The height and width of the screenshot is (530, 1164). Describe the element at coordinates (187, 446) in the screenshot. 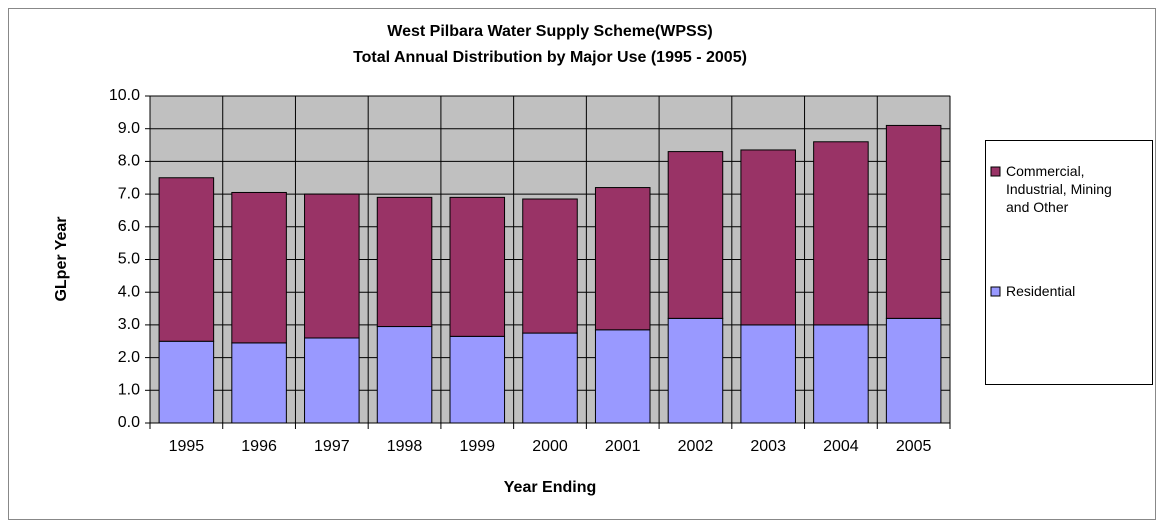

I see `x-tick-label: 1995` at that location.